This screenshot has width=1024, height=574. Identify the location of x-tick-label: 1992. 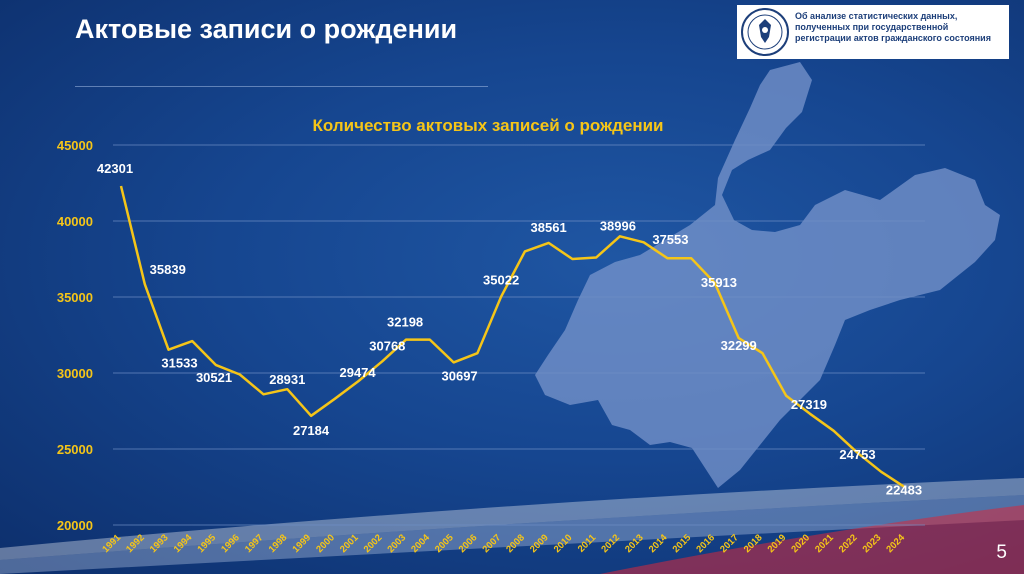
(135, 543).